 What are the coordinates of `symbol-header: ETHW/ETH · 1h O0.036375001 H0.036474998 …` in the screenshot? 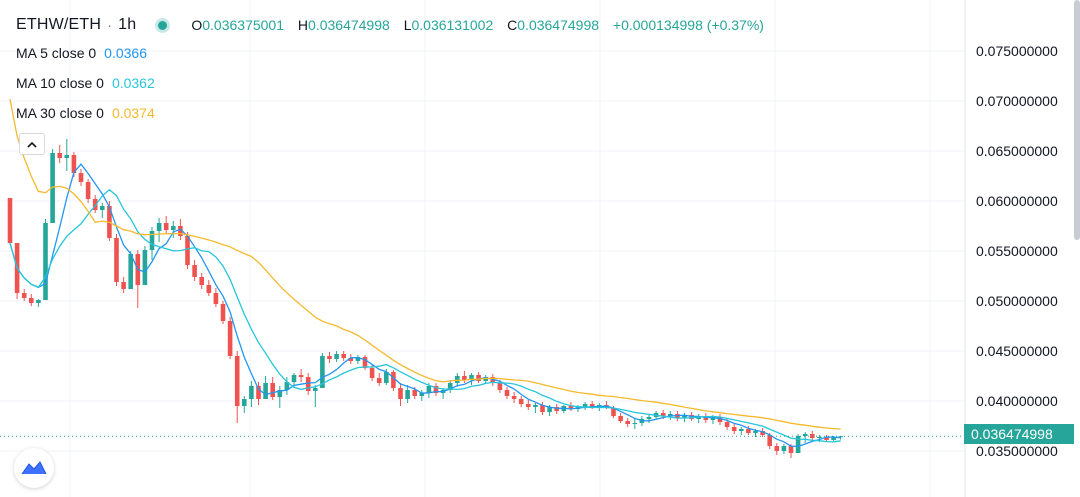 It's located at (395, 25).